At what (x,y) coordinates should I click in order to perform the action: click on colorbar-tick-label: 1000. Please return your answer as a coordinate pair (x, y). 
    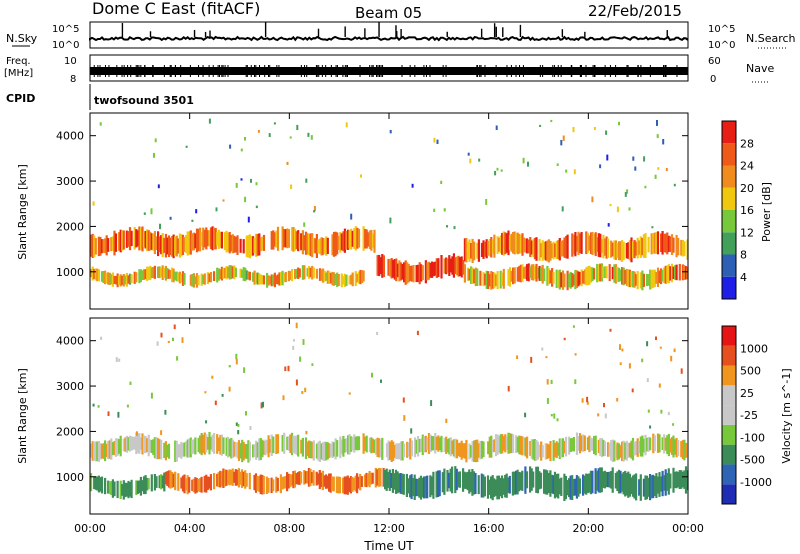
    Looking at the image, I should click on (754, 348).